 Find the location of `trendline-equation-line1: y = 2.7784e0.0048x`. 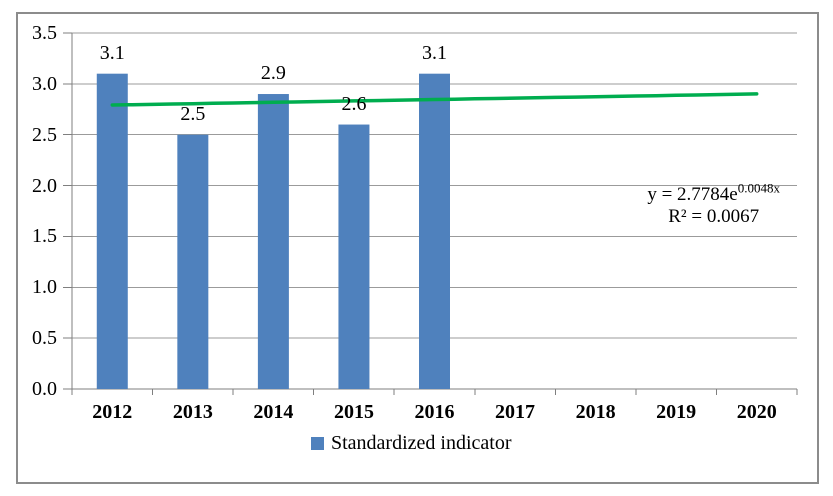

trendline-equation-line1: y = 2.7784e0.0048x is located at coordinates (713, 193).